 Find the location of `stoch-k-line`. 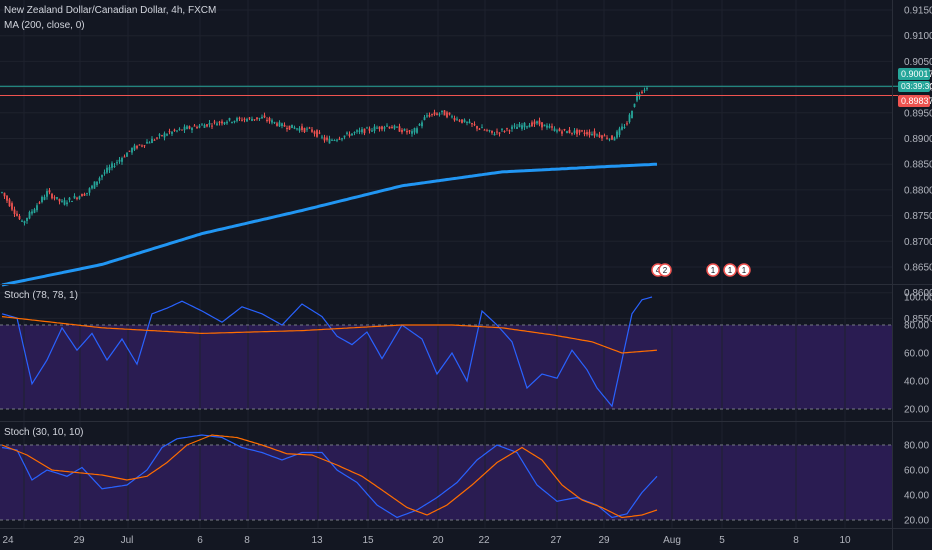

stoch-k-line is located at coordinates (329, 476).